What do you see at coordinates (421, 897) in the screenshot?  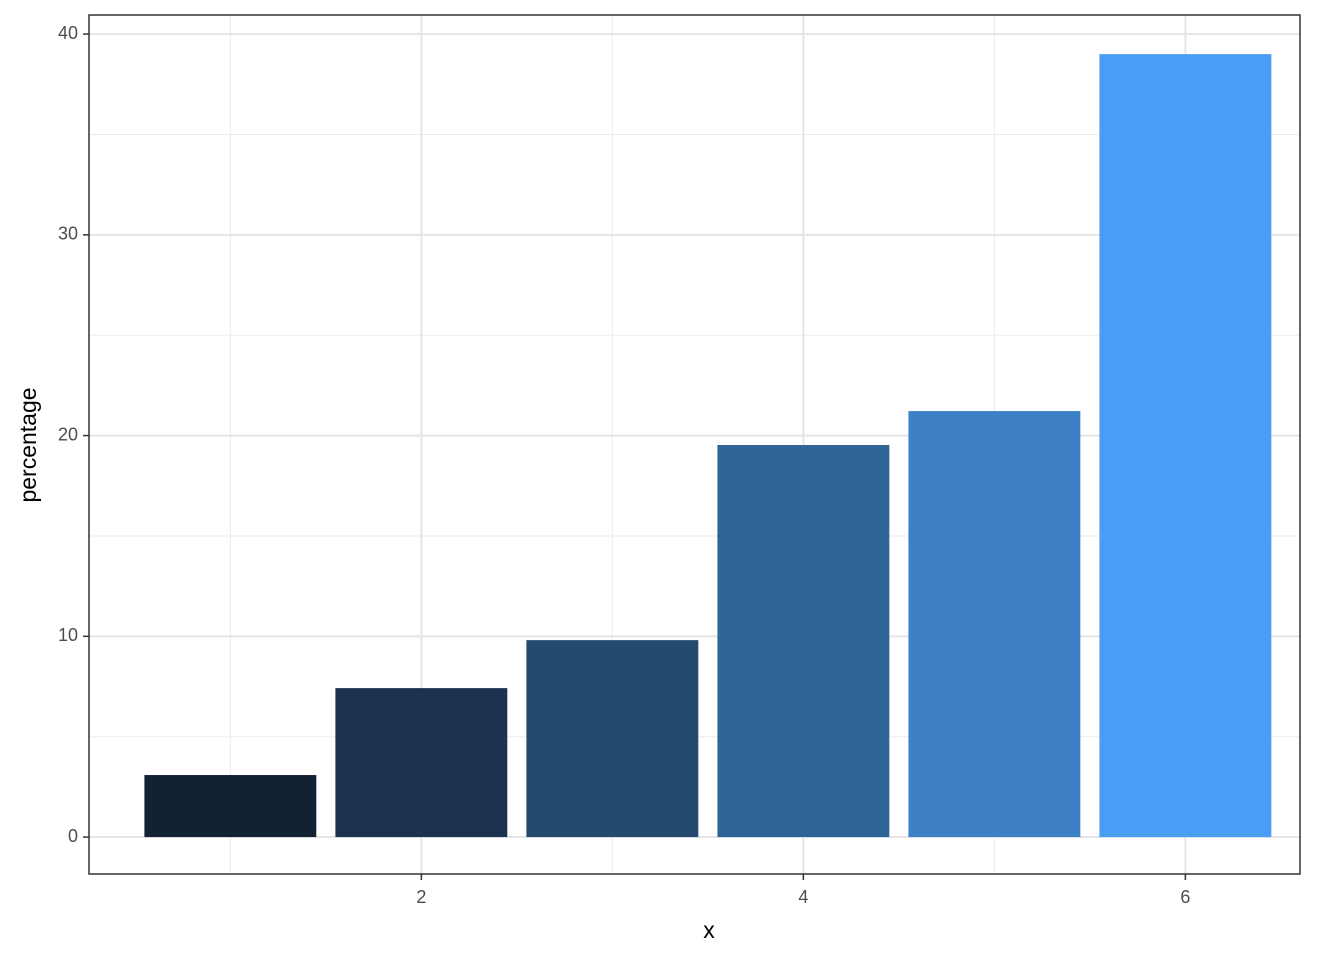 I see `x-tick-label: 2` at bounding box center [421, 897].